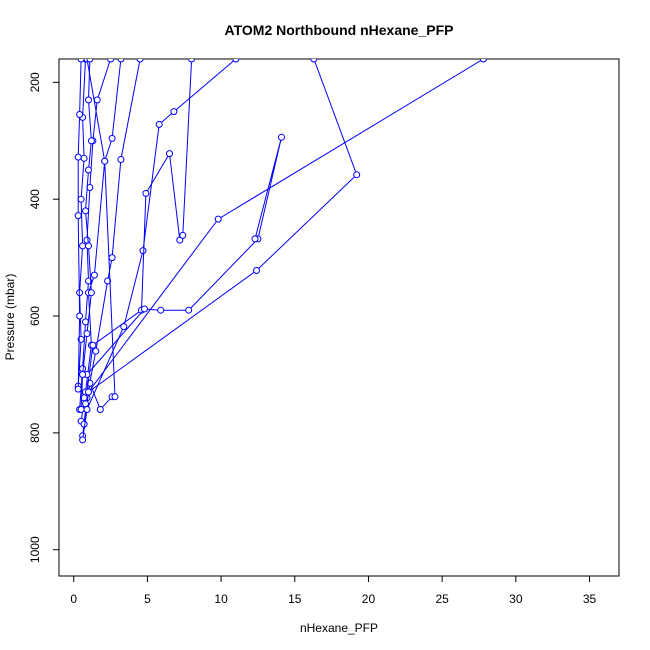  What do you see at coordinates (43, 317) in the screenshot?
I see `y-axis: 200 400 600 800 1000` at bounding box center [43, 317].